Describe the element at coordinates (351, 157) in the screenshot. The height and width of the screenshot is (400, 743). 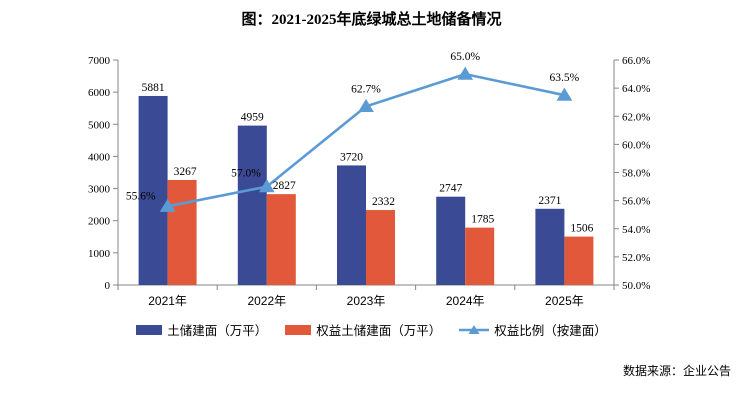
I see `bar-value-label: 3720` at that location.